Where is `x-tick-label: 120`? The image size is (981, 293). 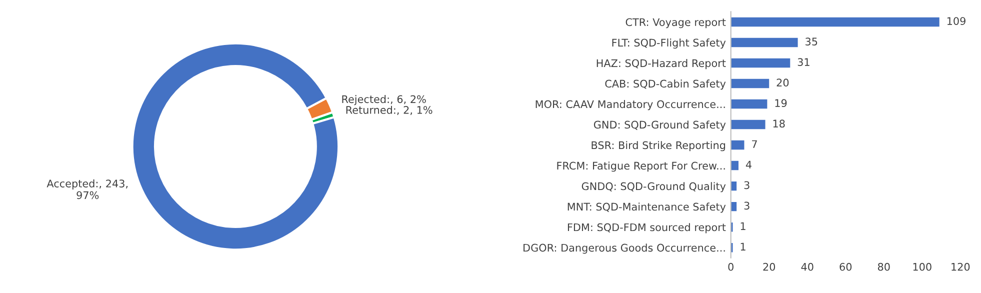
x-tick-label: 120 is located at coordinates (961, 266).